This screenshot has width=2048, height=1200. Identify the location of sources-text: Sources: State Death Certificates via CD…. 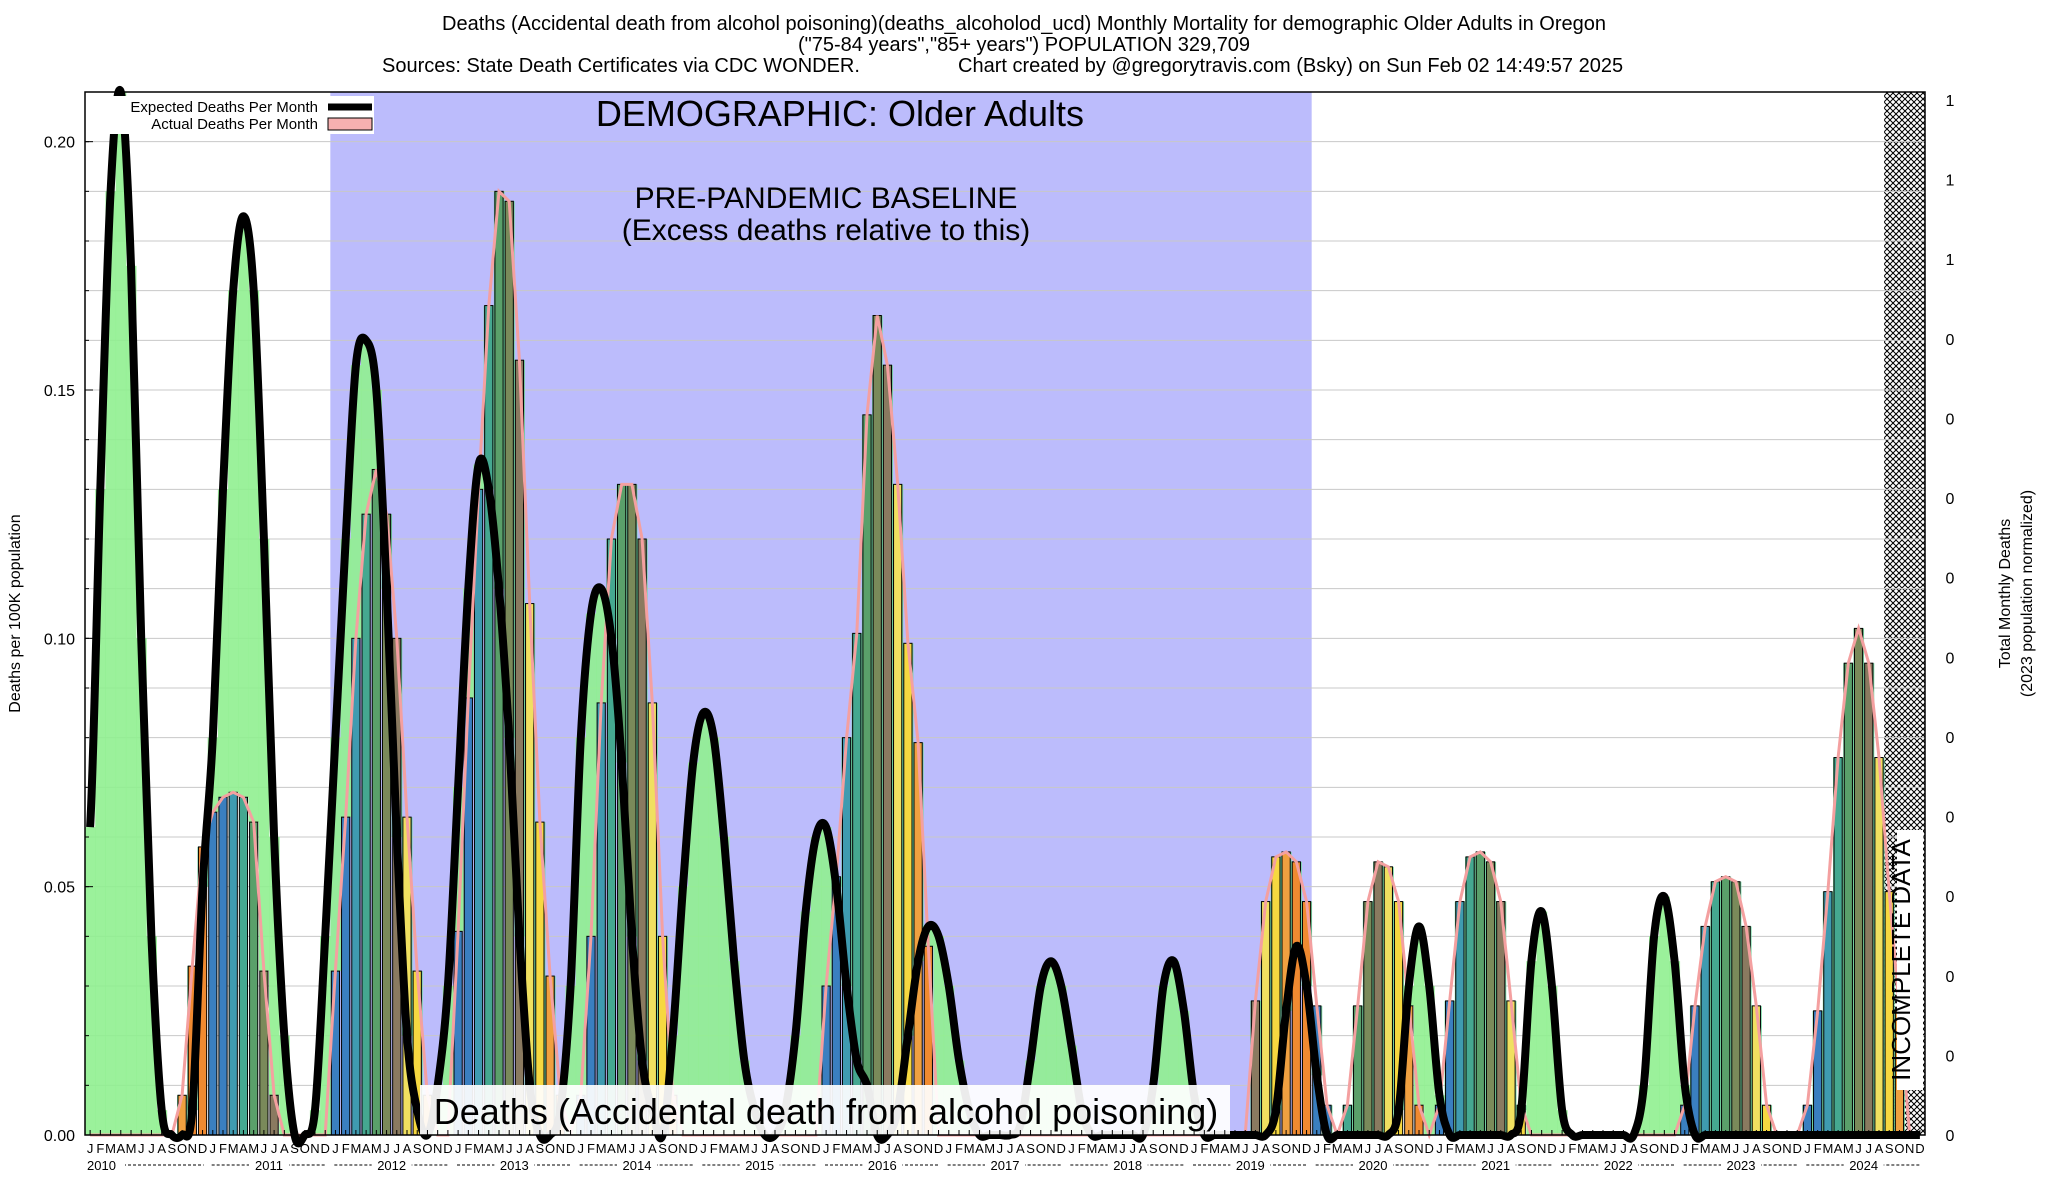
(621, 66).